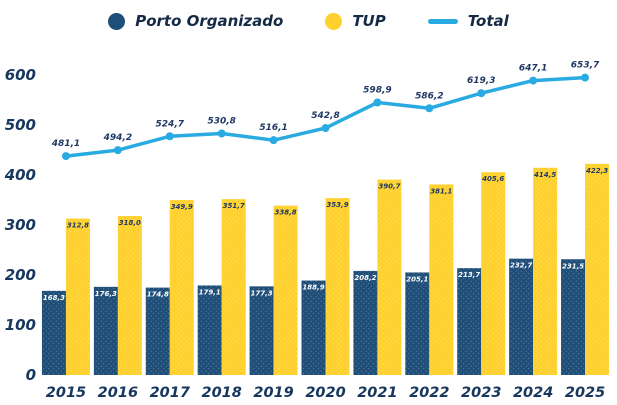 Image resolution: width=617 pixels, height=405 pixels. I want to click on total-value-label: 586,2, so click(429, 96).